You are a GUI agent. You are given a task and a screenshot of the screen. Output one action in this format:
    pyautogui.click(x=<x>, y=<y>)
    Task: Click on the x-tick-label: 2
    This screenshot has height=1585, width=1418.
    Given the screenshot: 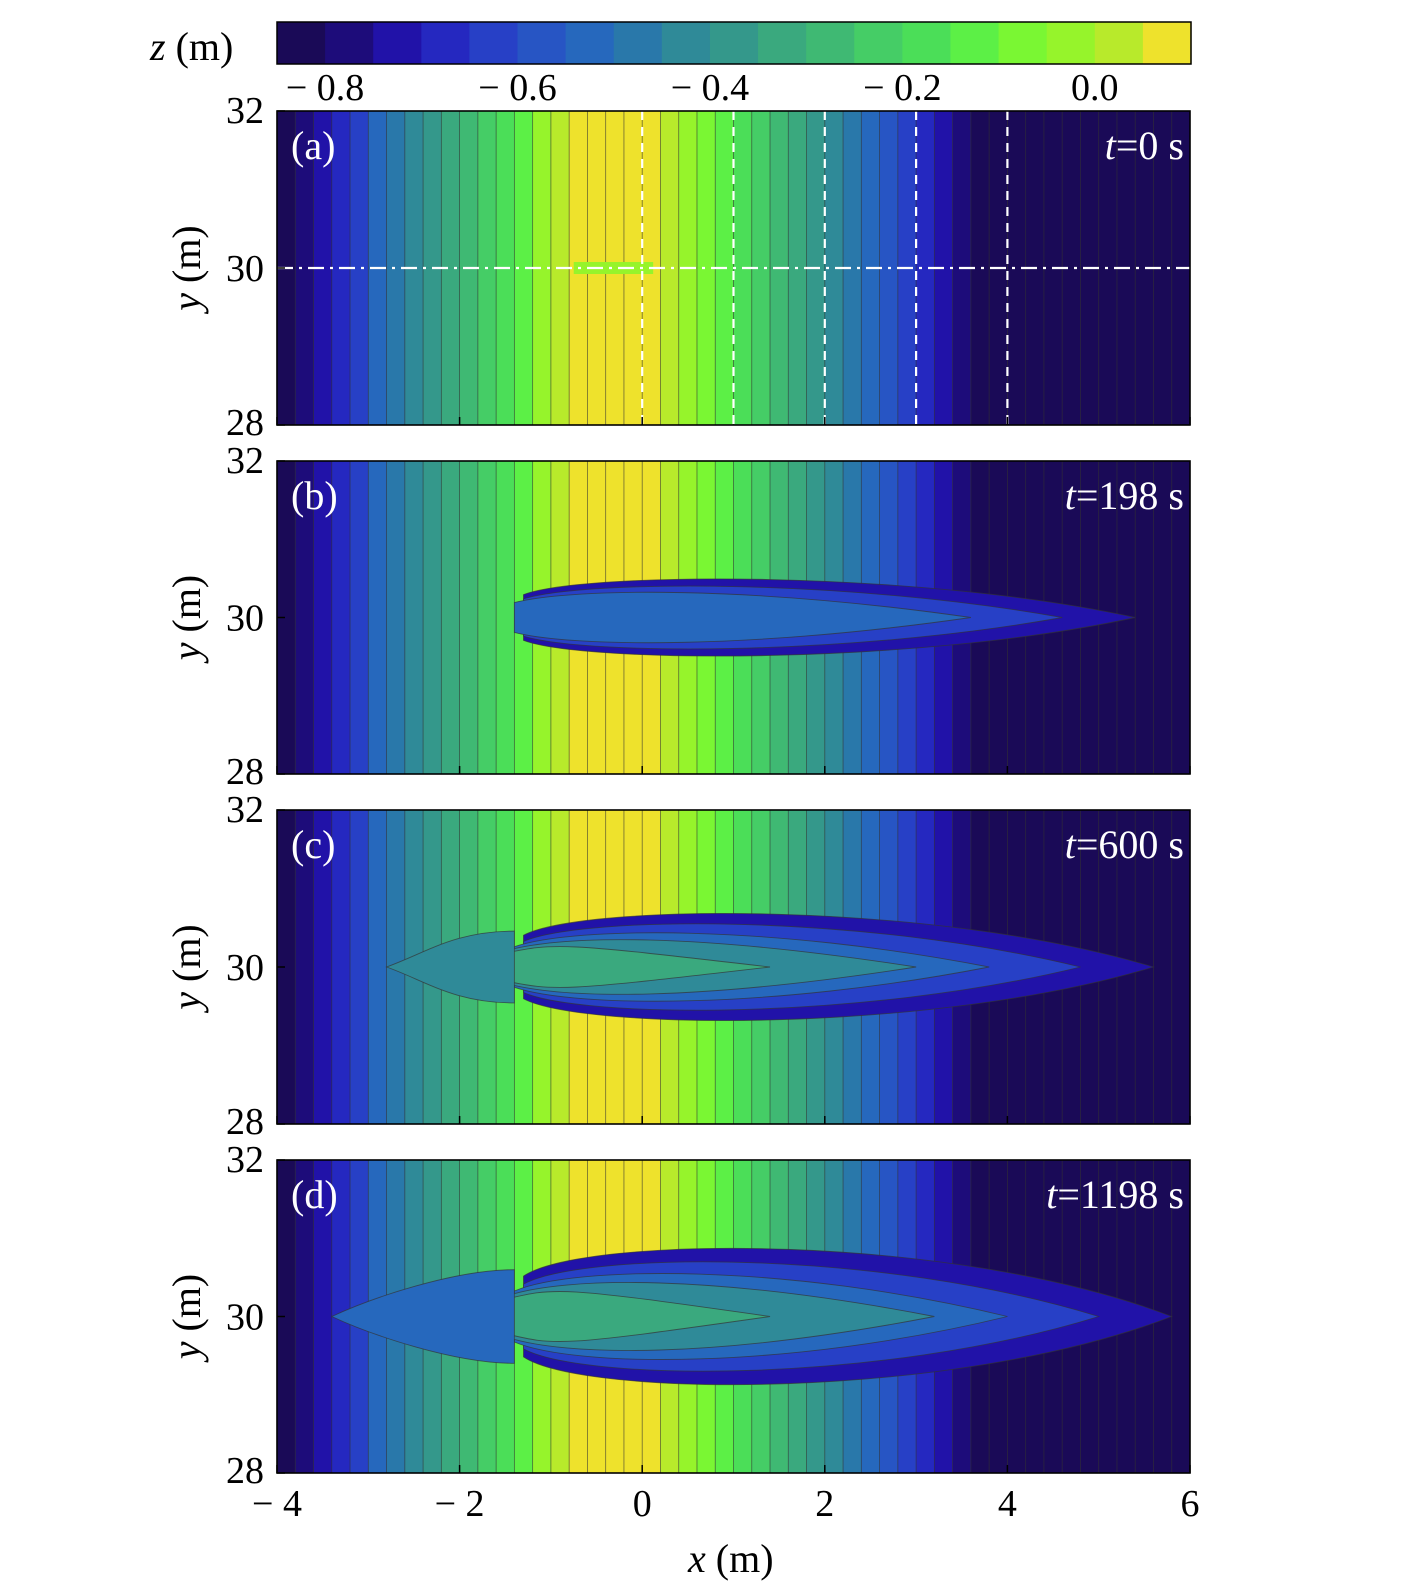 What is the action you would take?
    pyautogui.click(x=824, y=1504)
    